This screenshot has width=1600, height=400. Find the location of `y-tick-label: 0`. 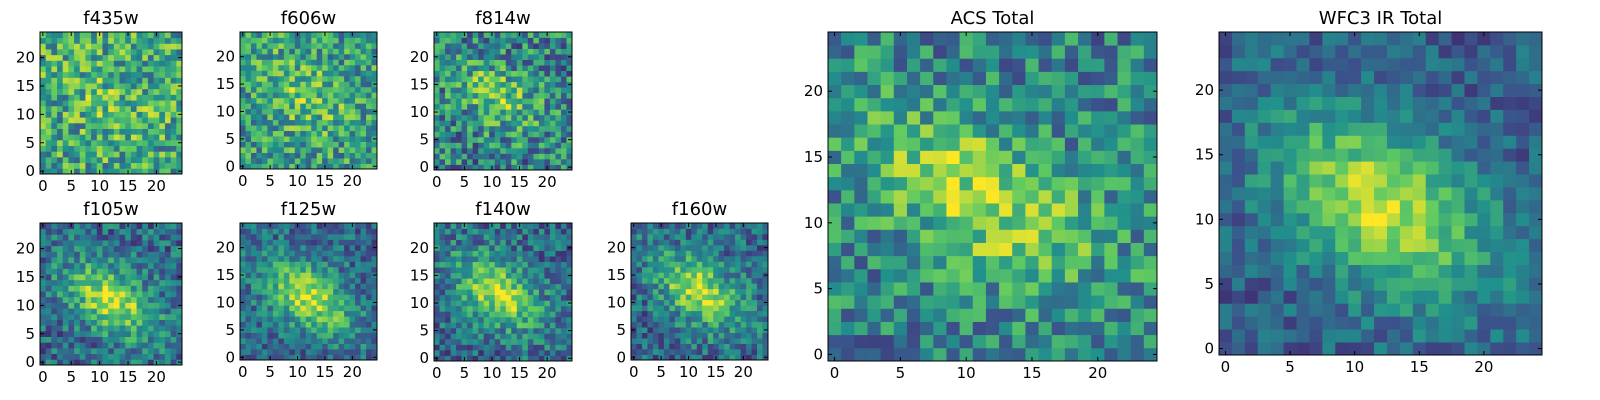

y-tick-label: 0 is located at coordinates (230, 357).